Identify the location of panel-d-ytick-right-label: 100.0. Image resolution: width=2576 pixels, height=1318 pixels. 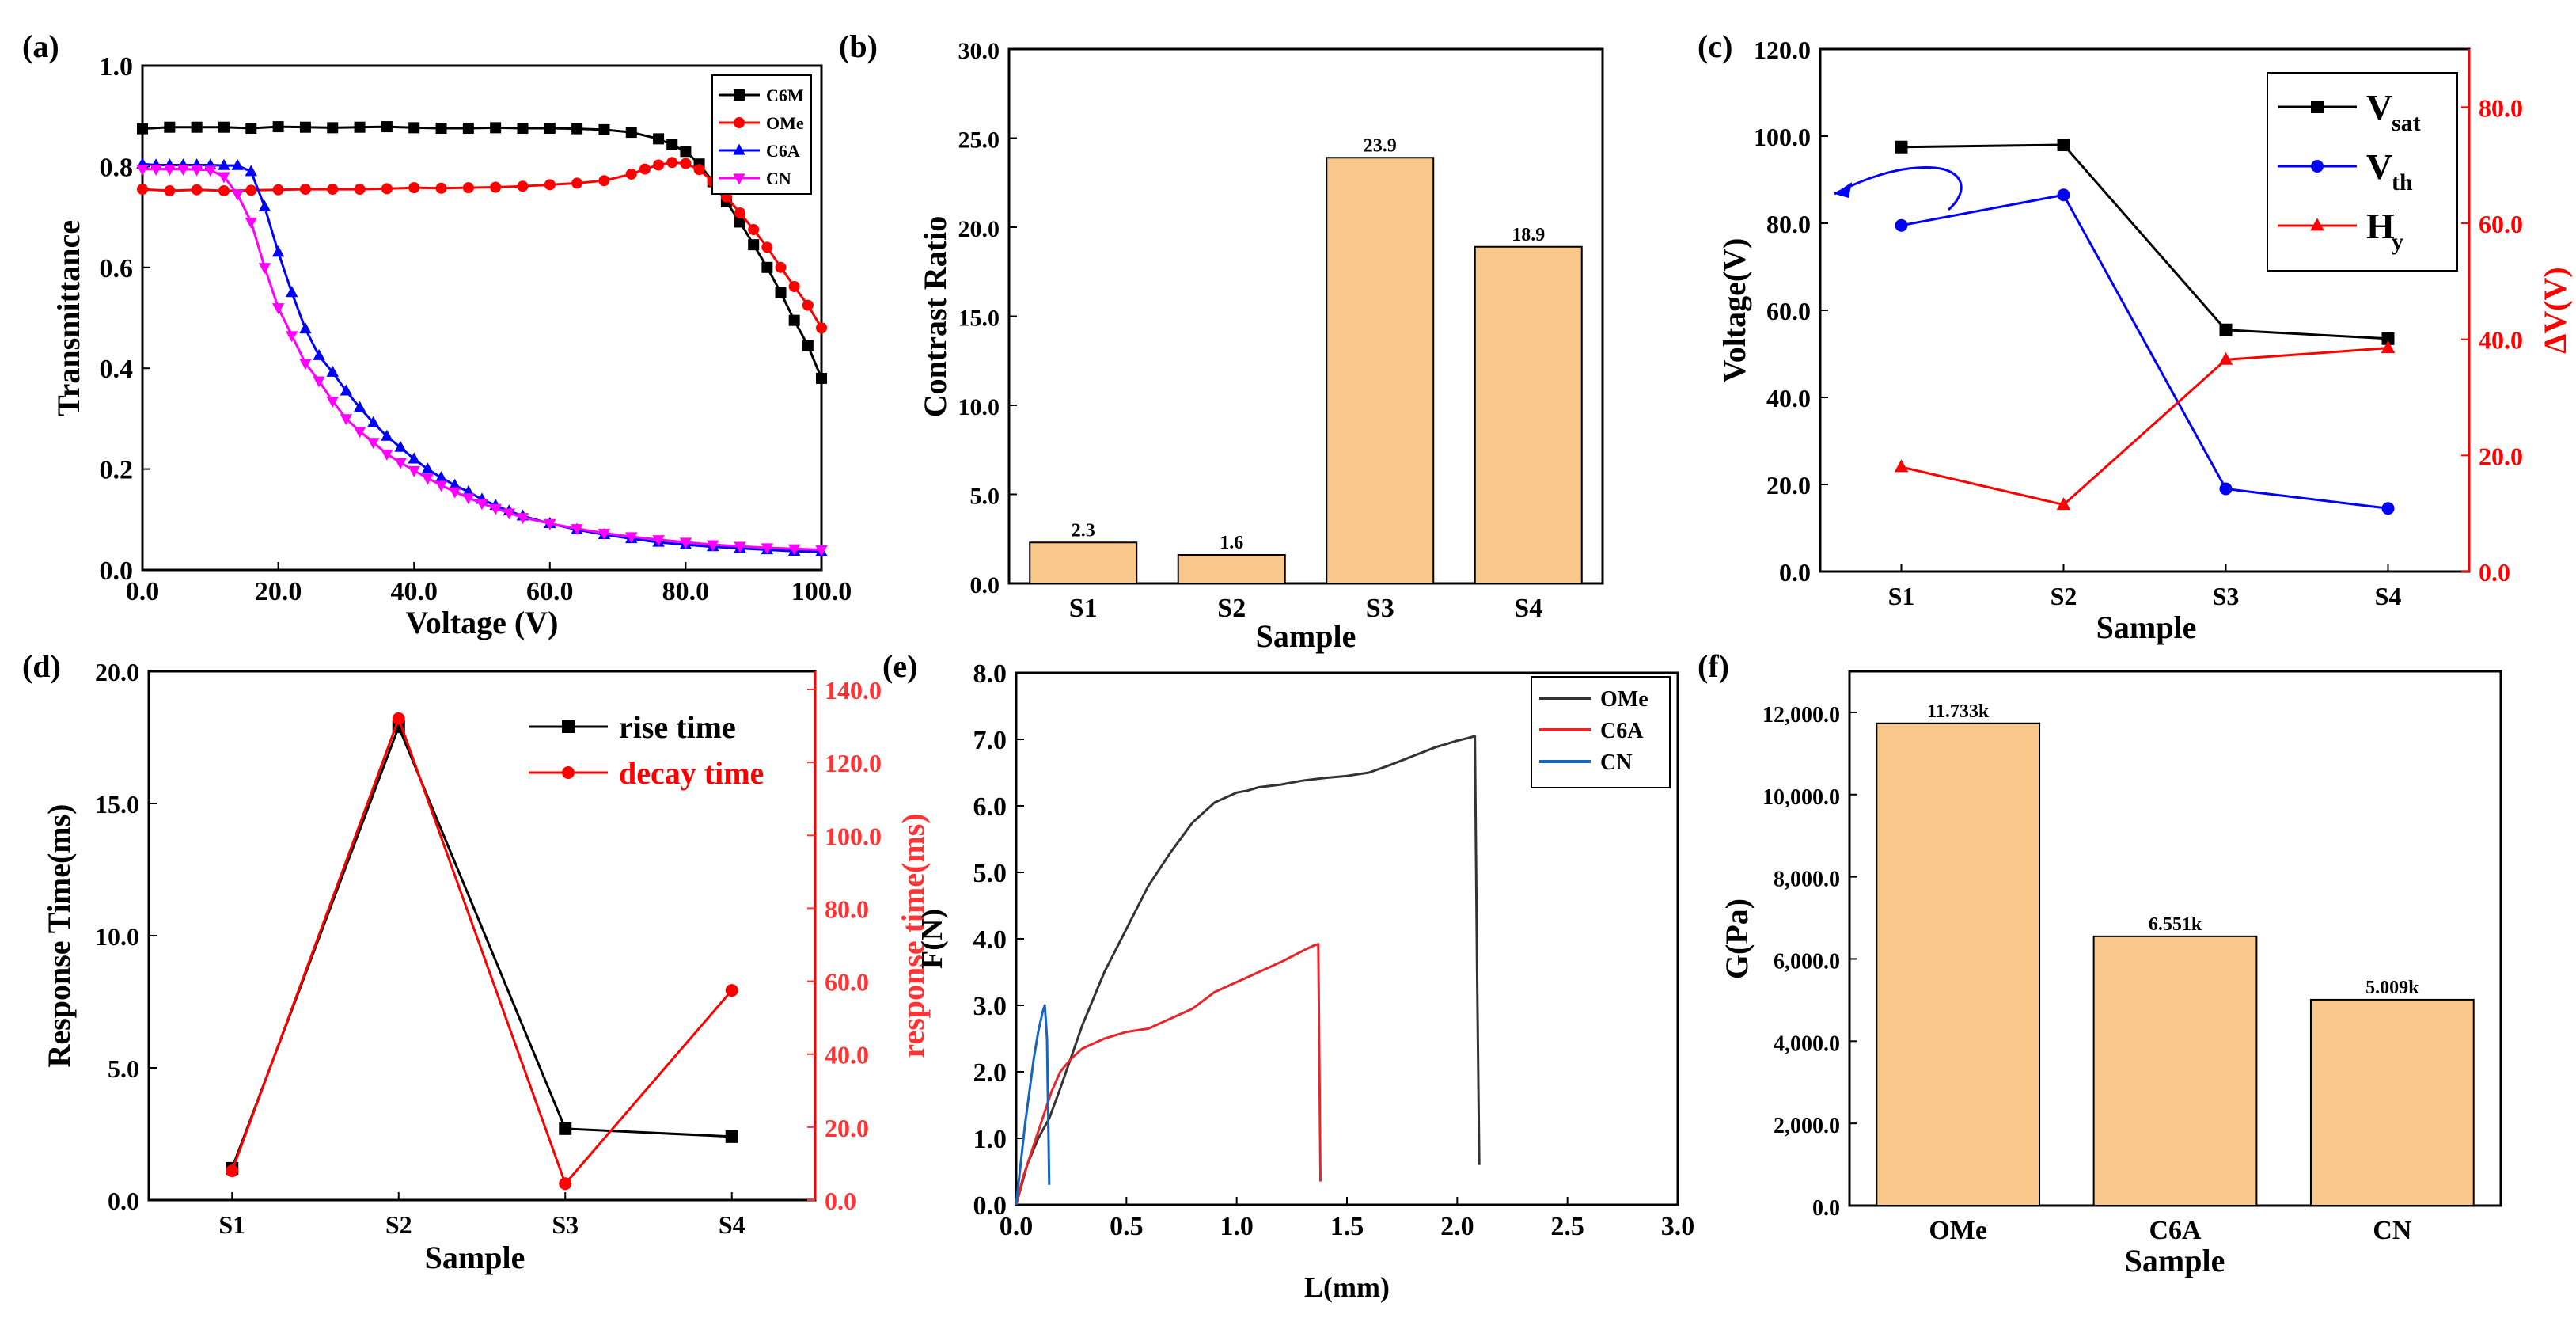
(853, 836).